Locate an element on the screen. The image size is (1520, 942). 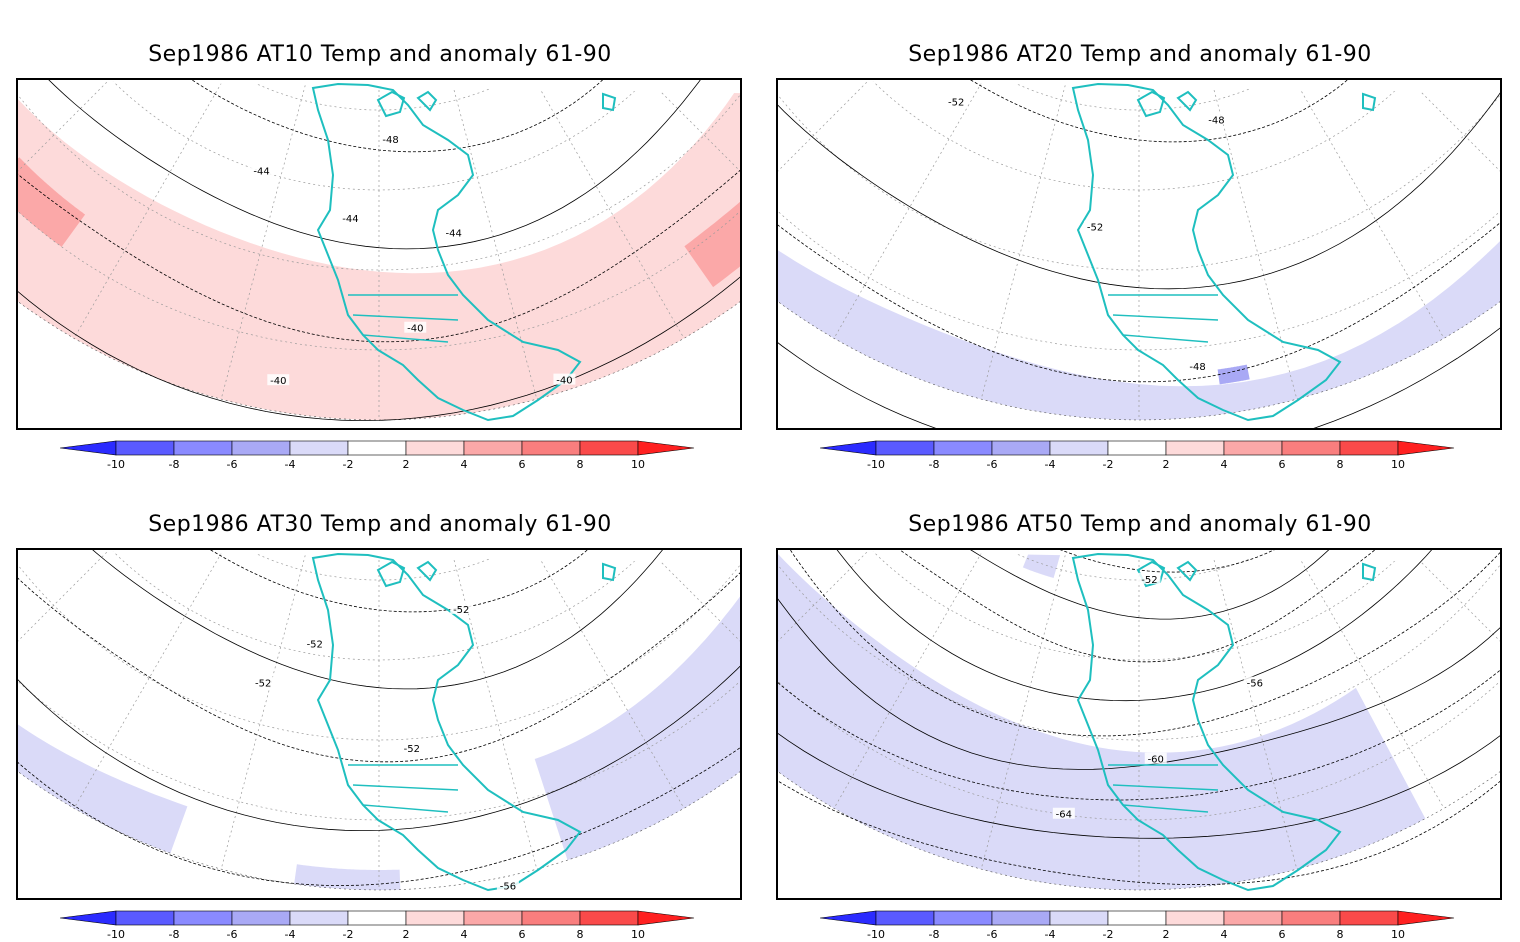
contour-label: -44 is located at coordinates (350, 219).